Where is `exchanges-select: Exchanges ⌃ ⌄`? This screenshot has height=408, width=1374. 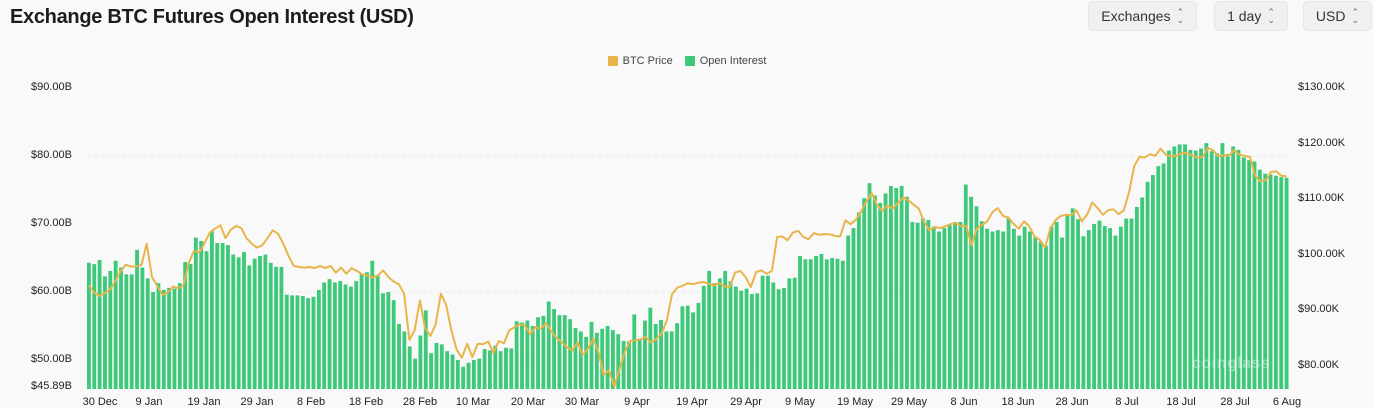
exchanges-select: Exchanges ⌃ ⌄ is located at coordinates (1143, 16).